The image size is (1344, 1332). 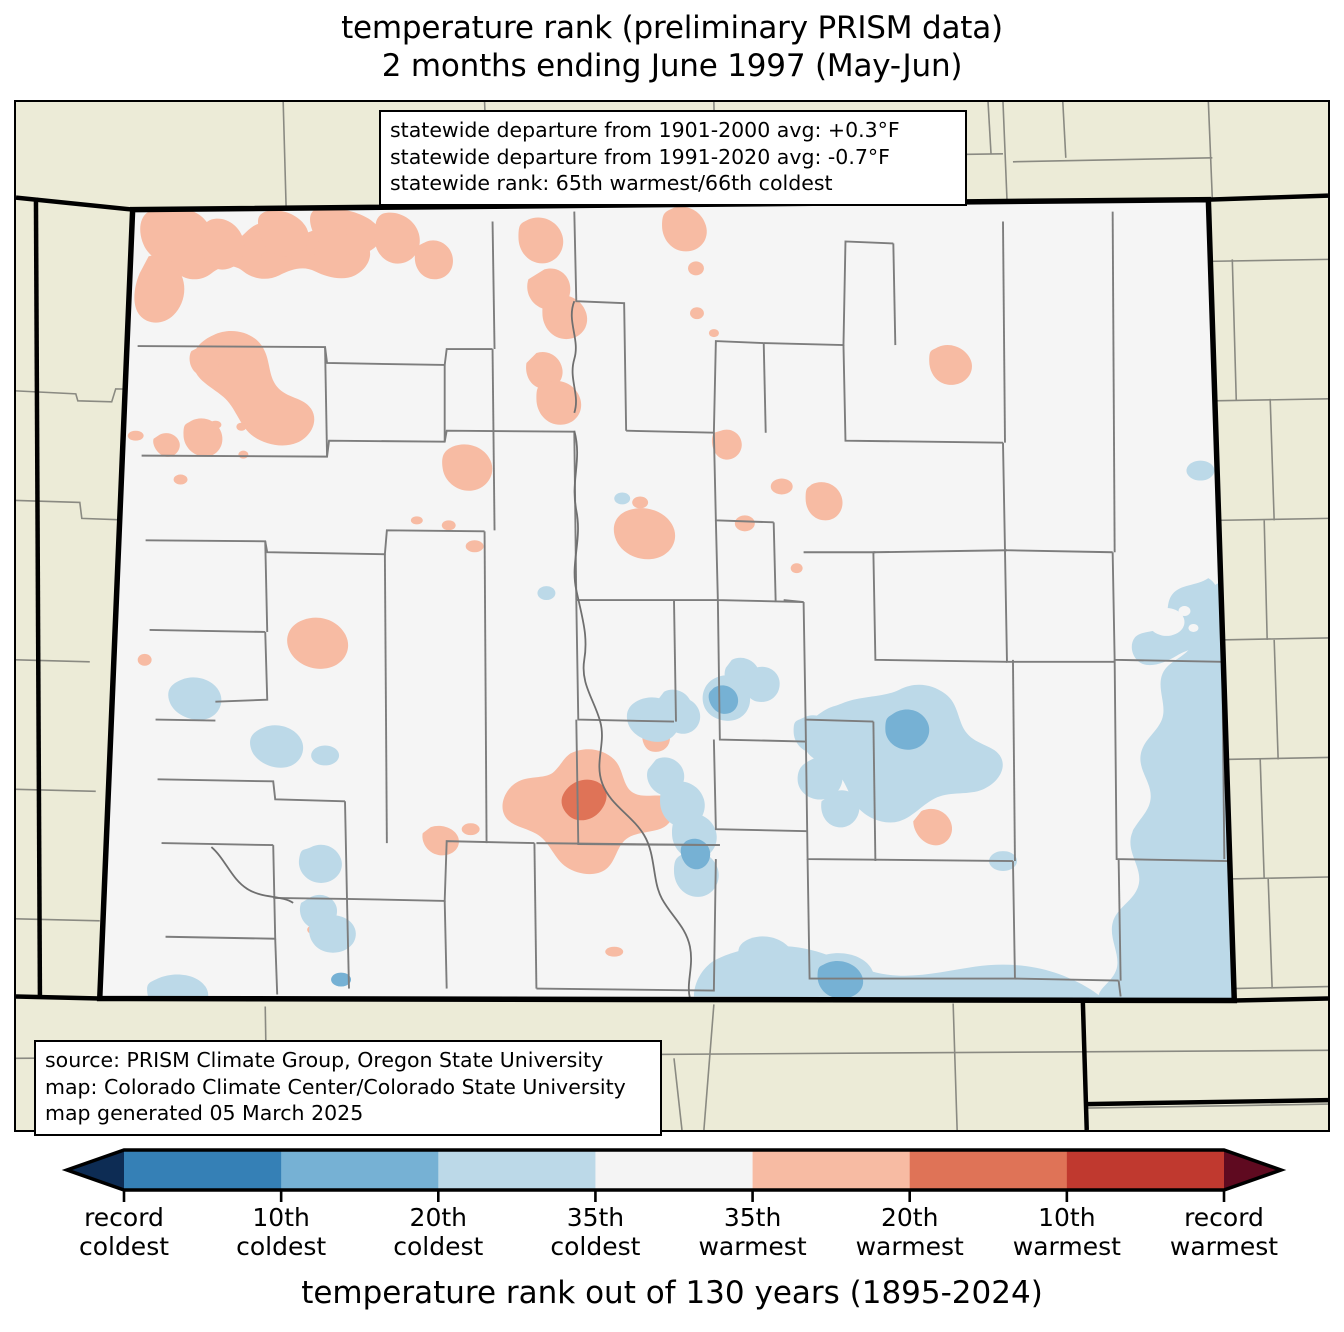 What do you see at coordinates (1066, 1232) in the screenshot?
I see `colorbar-label-6: 10th warmest` at bounding box center [1066, 1232].